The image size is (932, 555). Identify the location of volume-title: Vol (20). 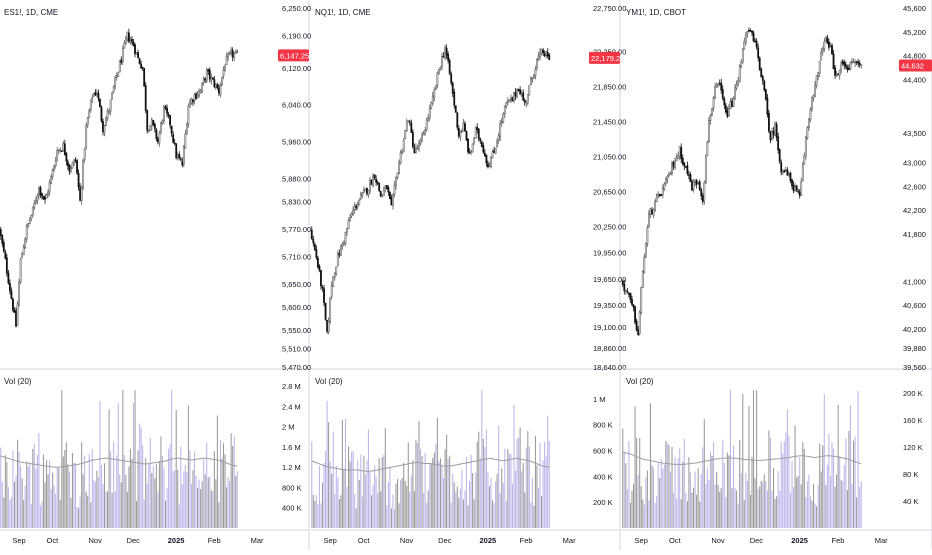
(329, 381).